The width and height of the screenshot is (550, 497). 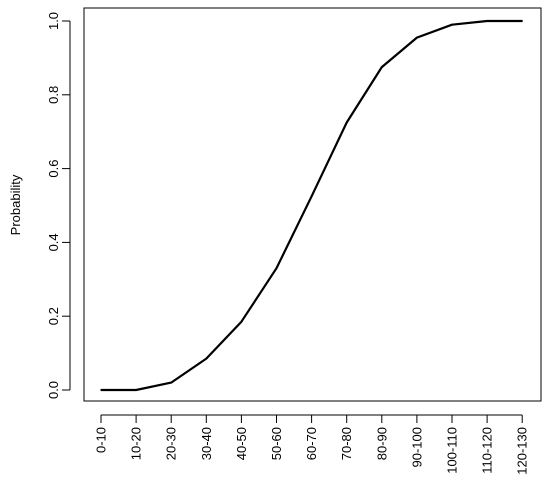 I want to click on x-tick-label: 100-110, so click(x=452, y=450).